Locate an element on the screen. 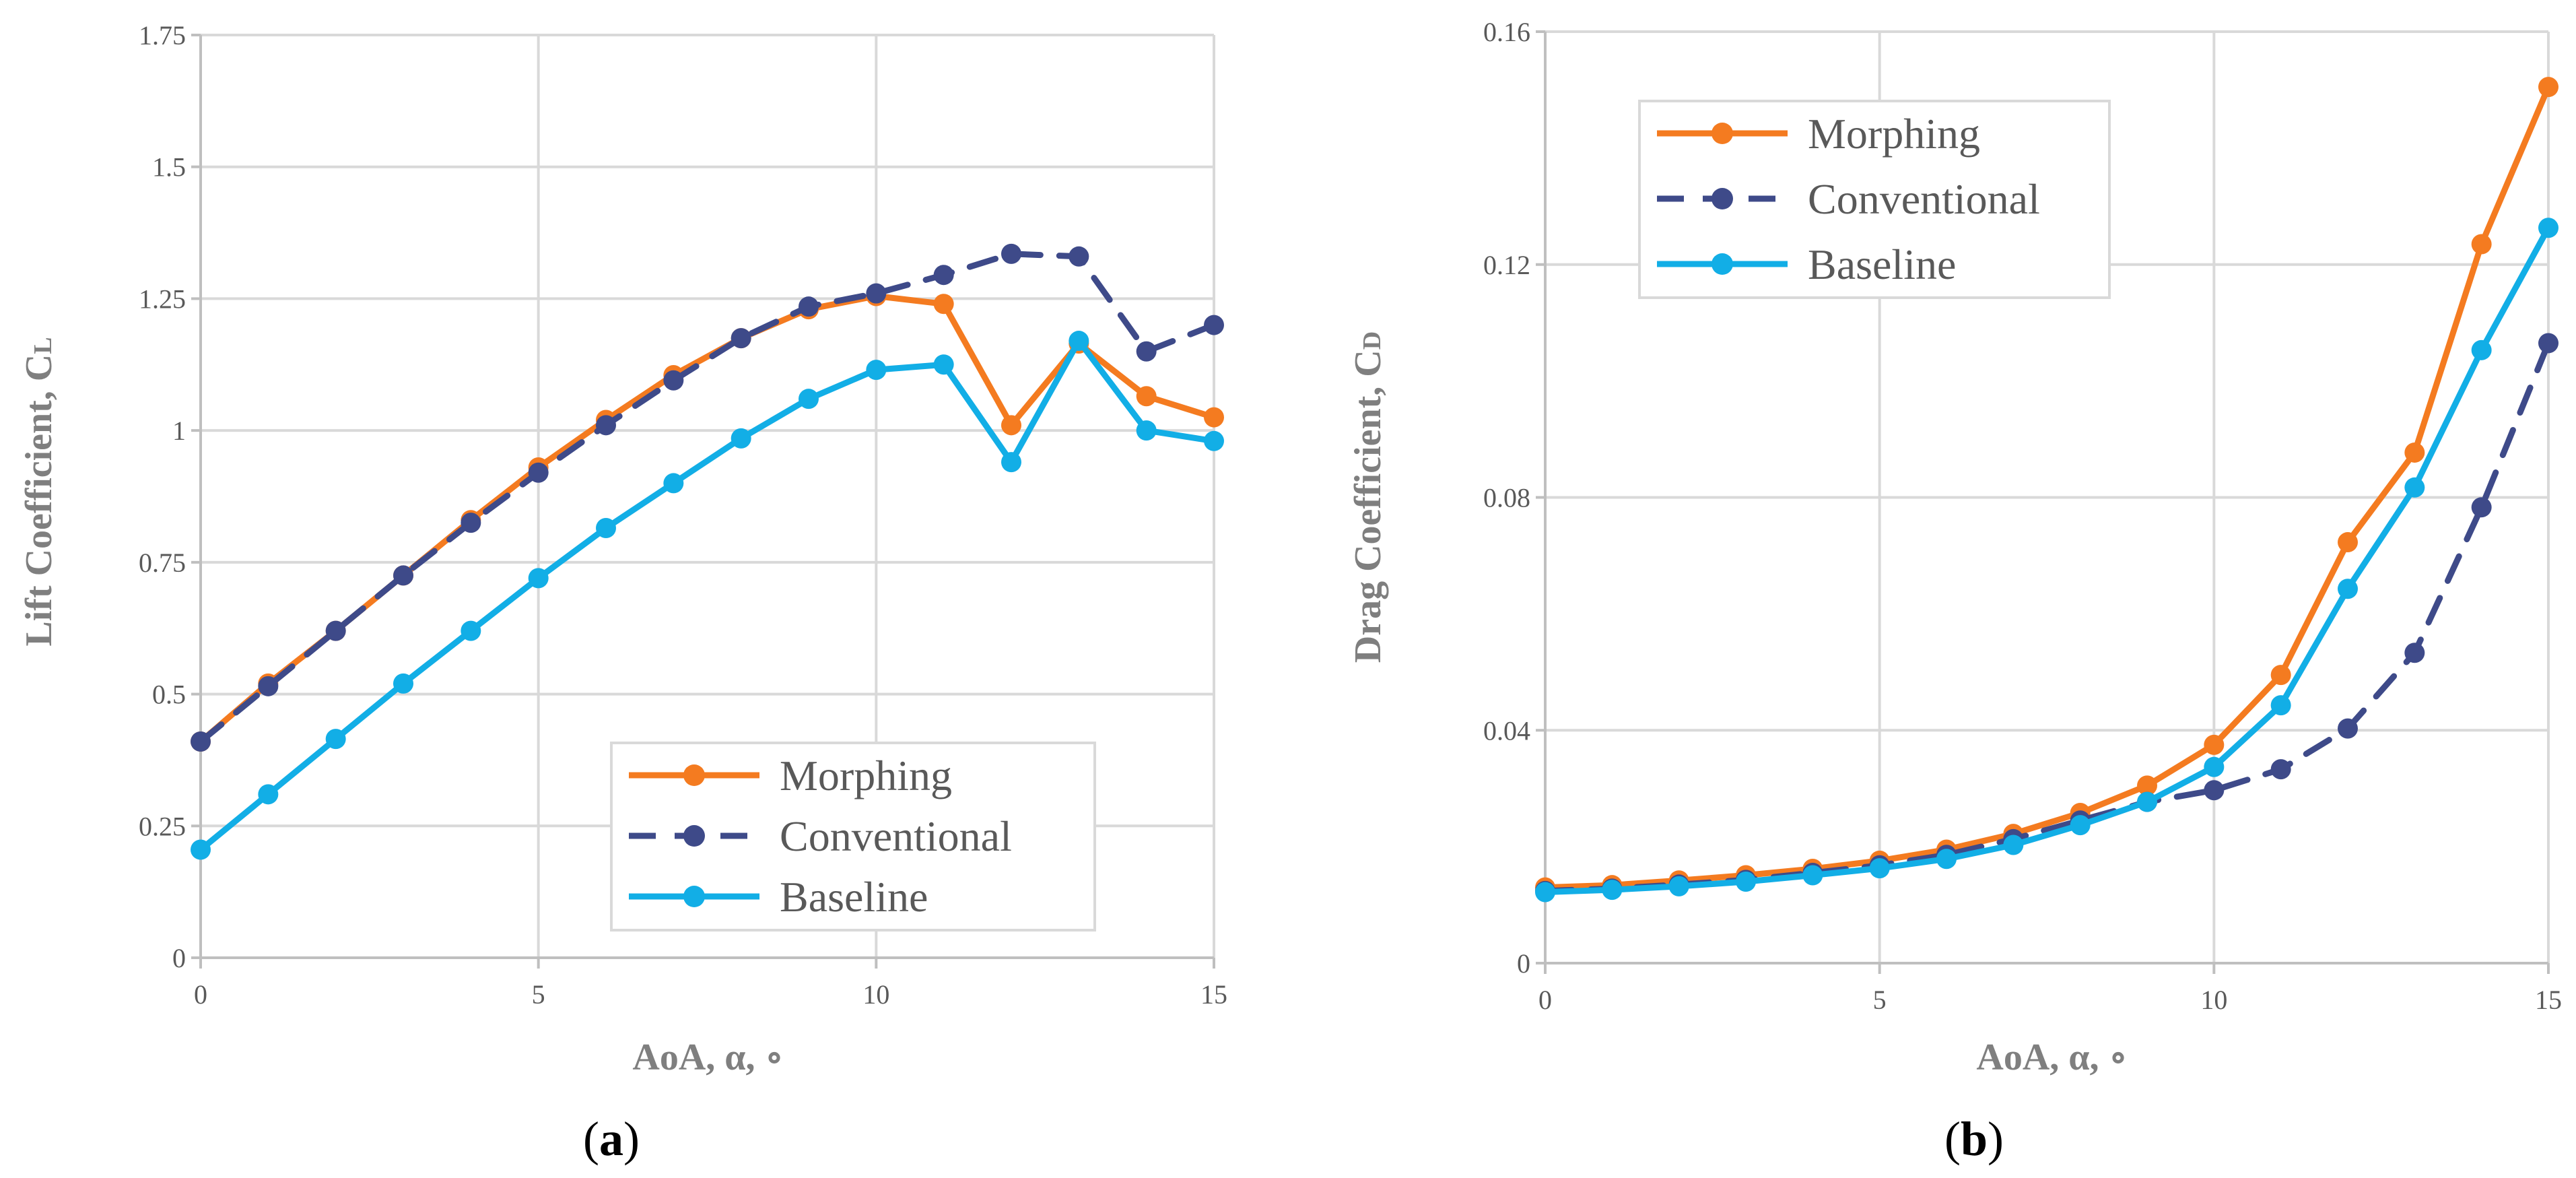 The height and width of the screenshot is (1178, 2576). chart-b-legend-marker-morphing is located at coordinates (1722, 133).